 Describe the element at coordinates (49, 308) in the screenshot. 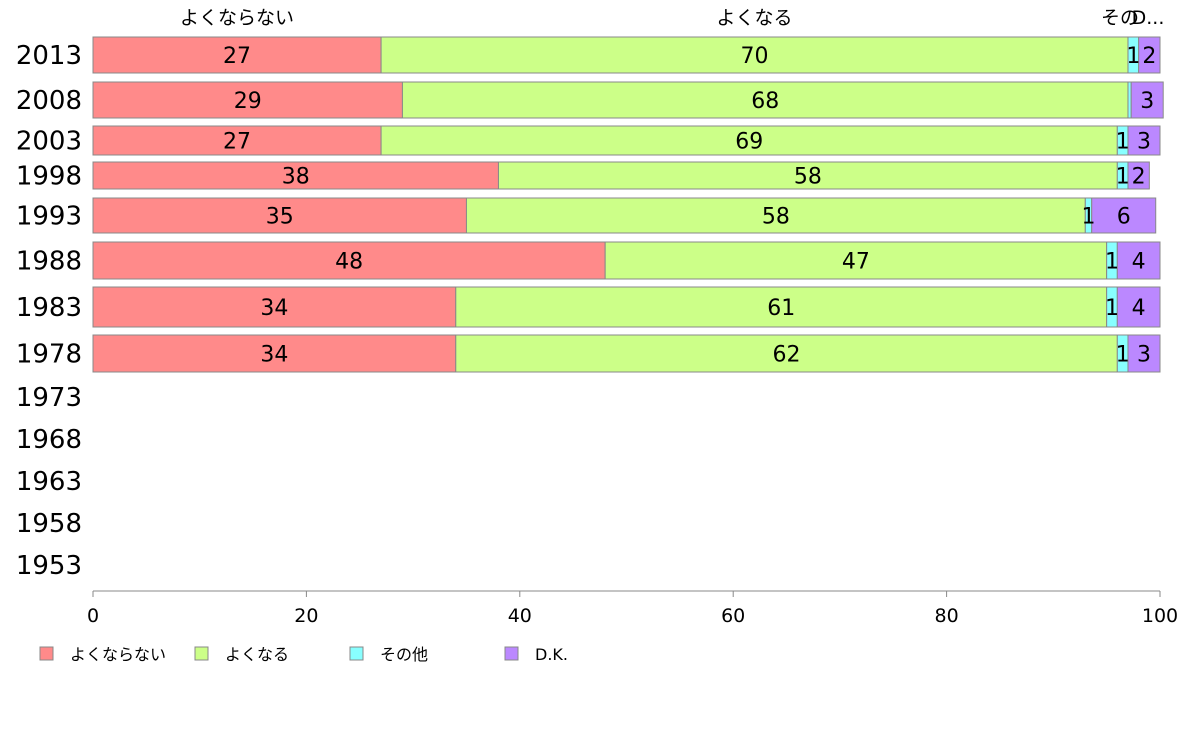

I see `category-label-1983: 1983` at that location.